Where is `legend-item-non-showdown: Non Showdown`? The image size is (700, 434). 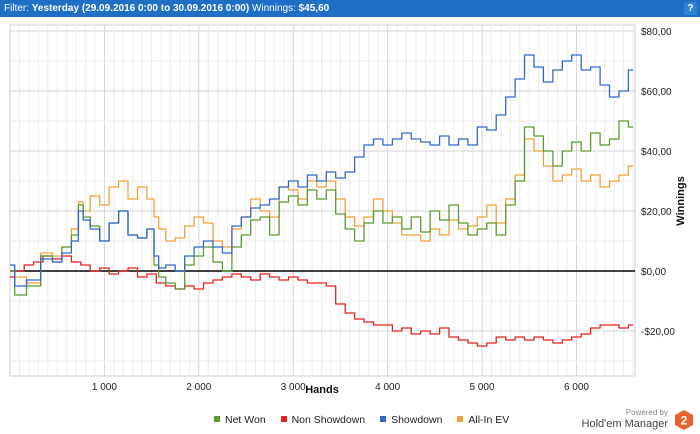
legend-item-non-showdown: Non Showdown is located at coordinates (323, 420).